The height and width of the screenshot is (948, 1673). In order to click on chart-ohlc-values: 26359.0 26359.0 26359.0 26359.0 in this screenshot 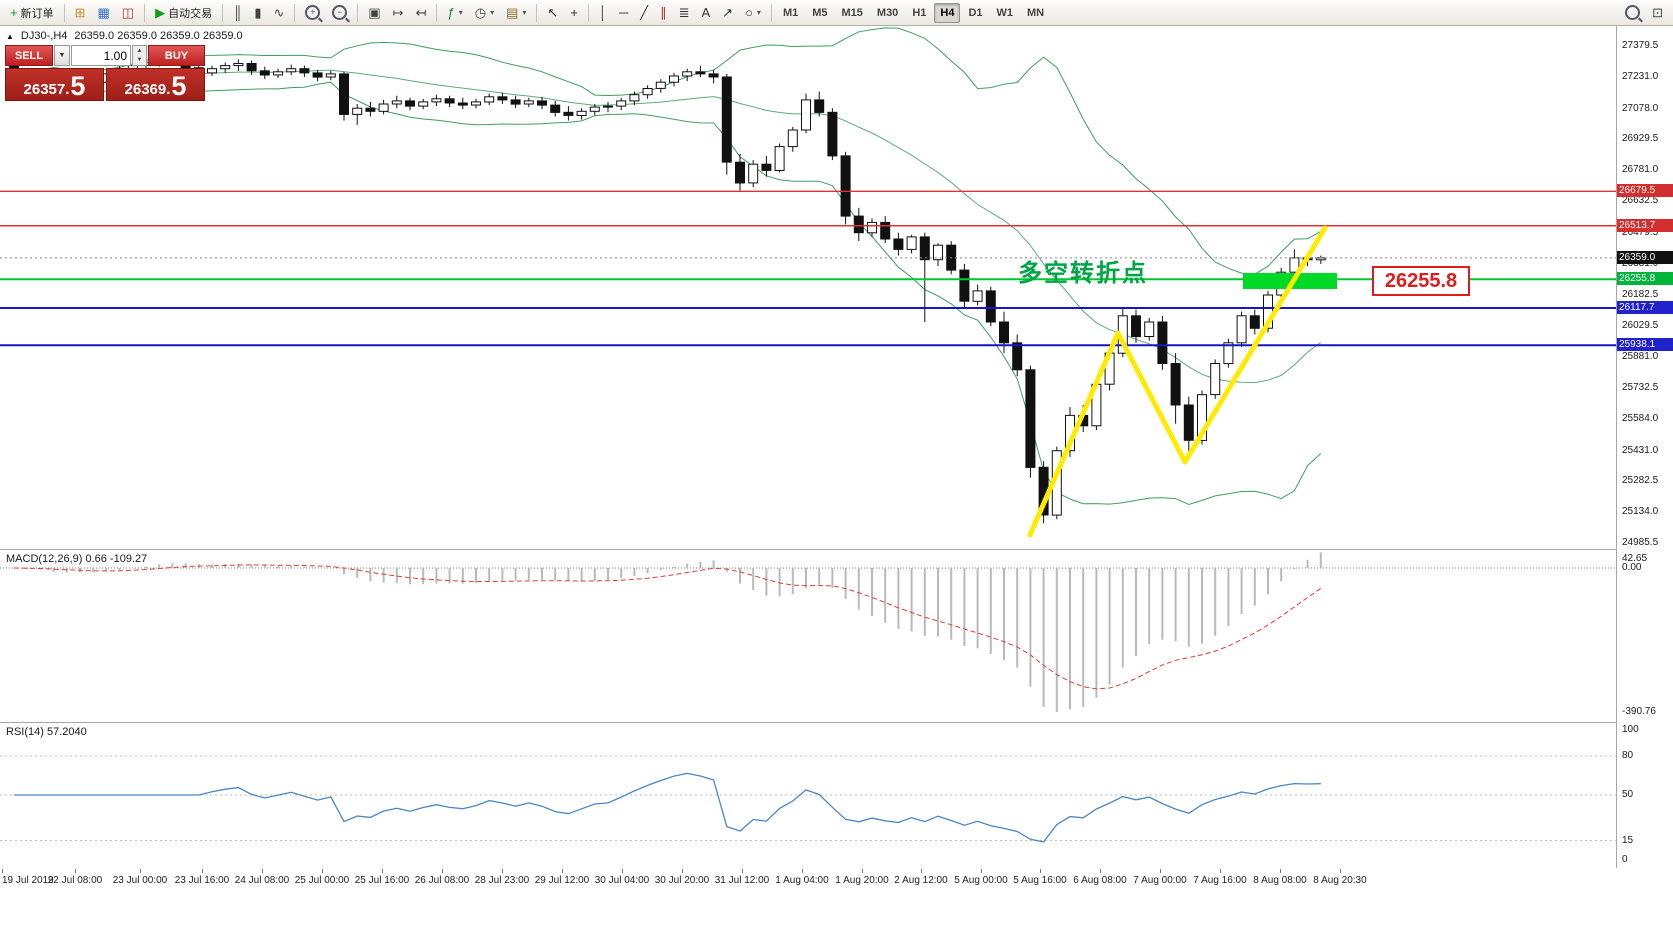, I will do `click(158, 36)`.